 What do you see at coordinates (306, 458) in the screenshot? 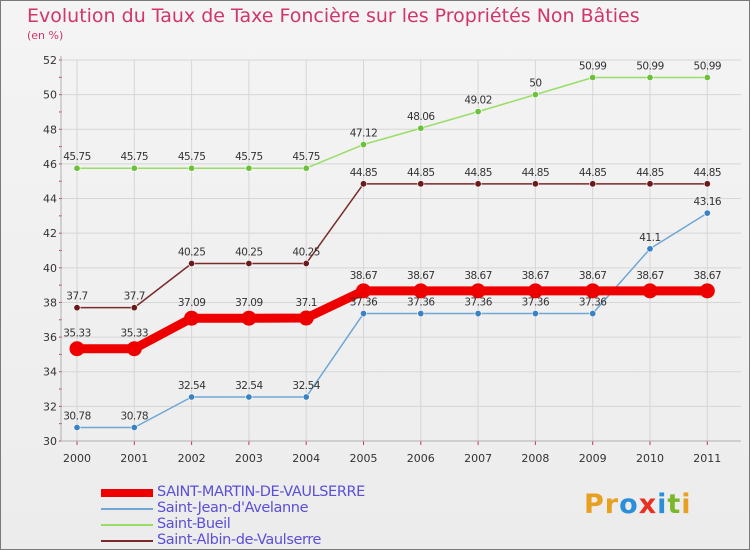
I see `x-tick-label: 2004` at bounding box center [306, 458].